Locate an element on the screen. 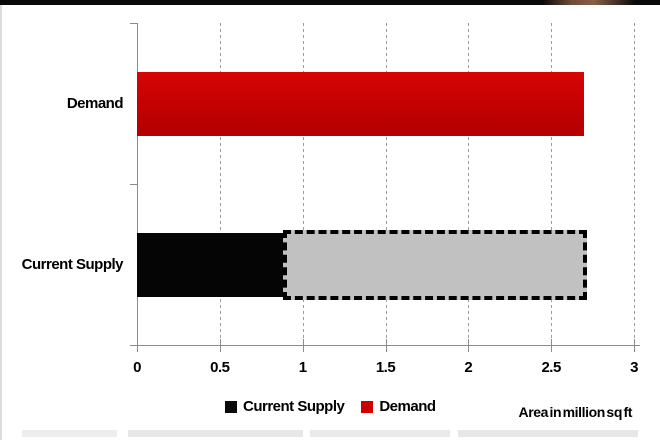 This screenshot has height=440, width=660. category-label: Current Supply is located at coordinates (72, 264).